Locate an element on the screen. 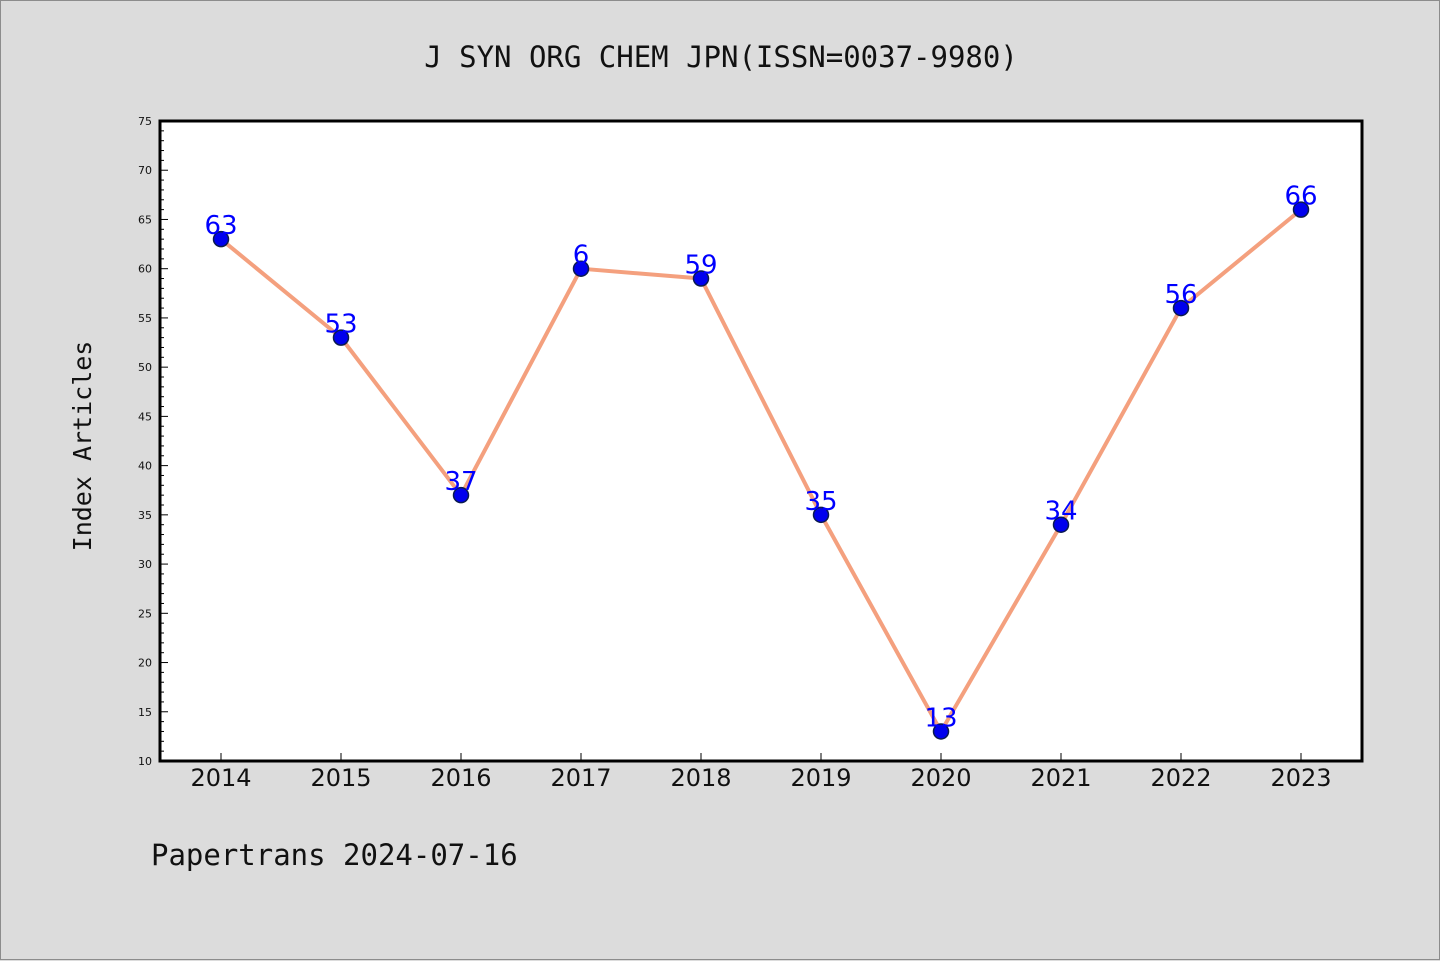 This screenshot has width=1440, height=961. data-label: 34 is located at coordinates (1060, 512).